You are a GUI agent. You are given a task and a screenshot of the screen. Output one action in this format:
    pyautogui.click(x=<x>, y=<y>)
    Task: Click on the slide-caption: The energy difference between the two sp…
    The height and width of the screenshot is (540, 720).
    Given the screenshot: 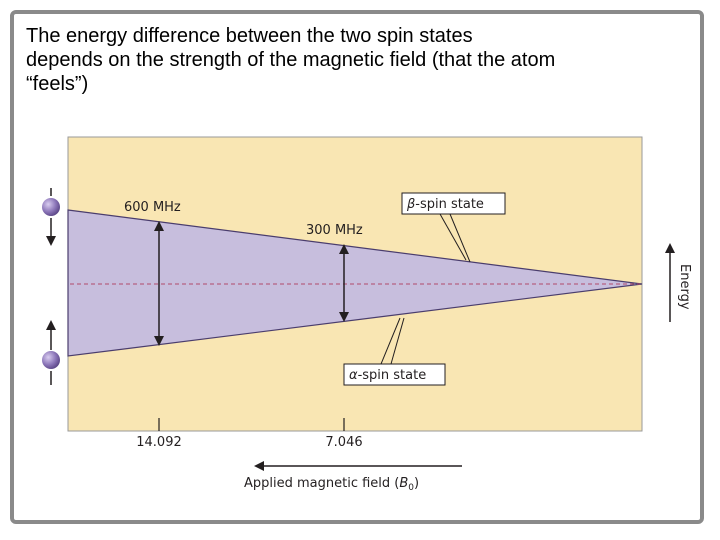 What is the action you would take?
    pyautogui.click(x=356, y=60)
    